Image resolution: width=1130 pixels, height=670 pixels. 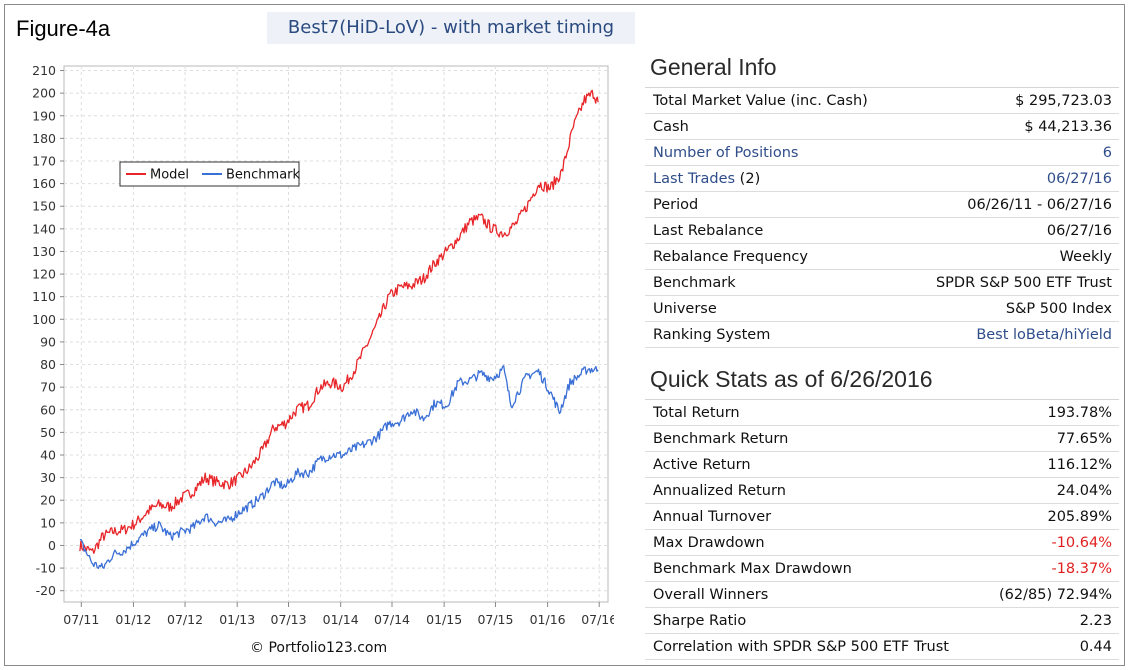 I want to click on general-value: S&P 500 Index, so click(x=1058, y=308).